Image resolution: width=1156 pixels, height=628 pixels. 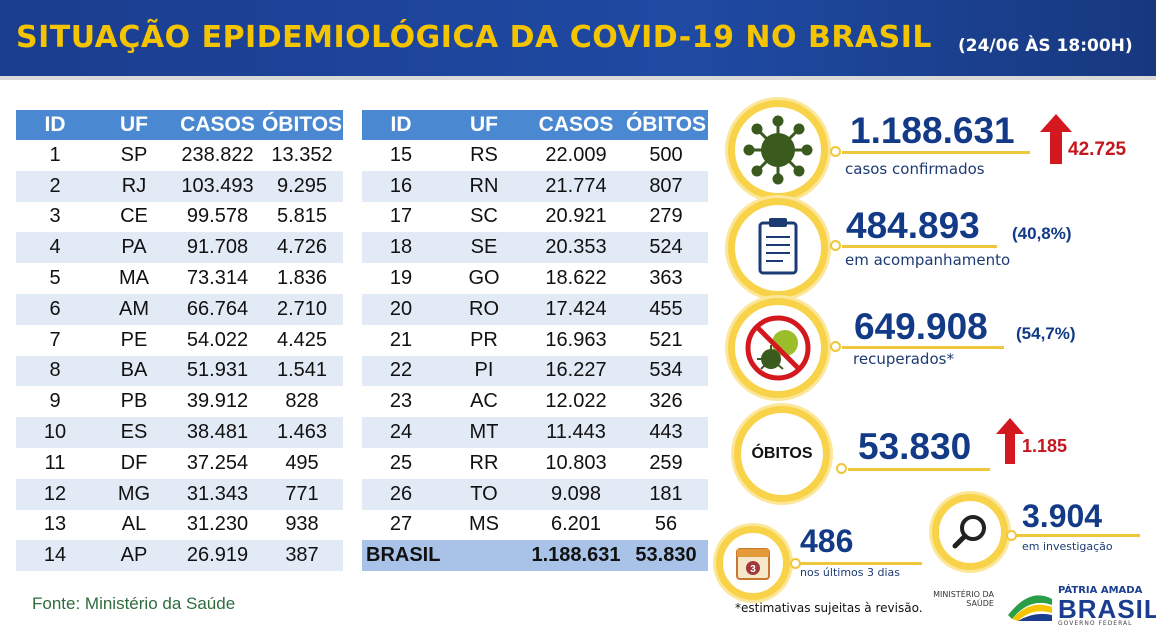 What do you see at coordinates (445, 556) in the screenshot?
I see `total-label: BRASIL` at bounding box center [445, 556].